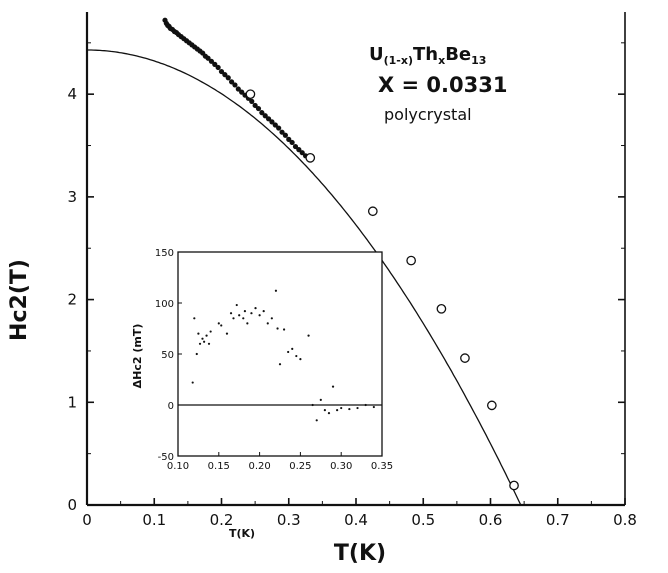  Describe the element at coordinates (19, 300) in the screenshot. I see `y-axis-label: Hc2(T)` at that location.